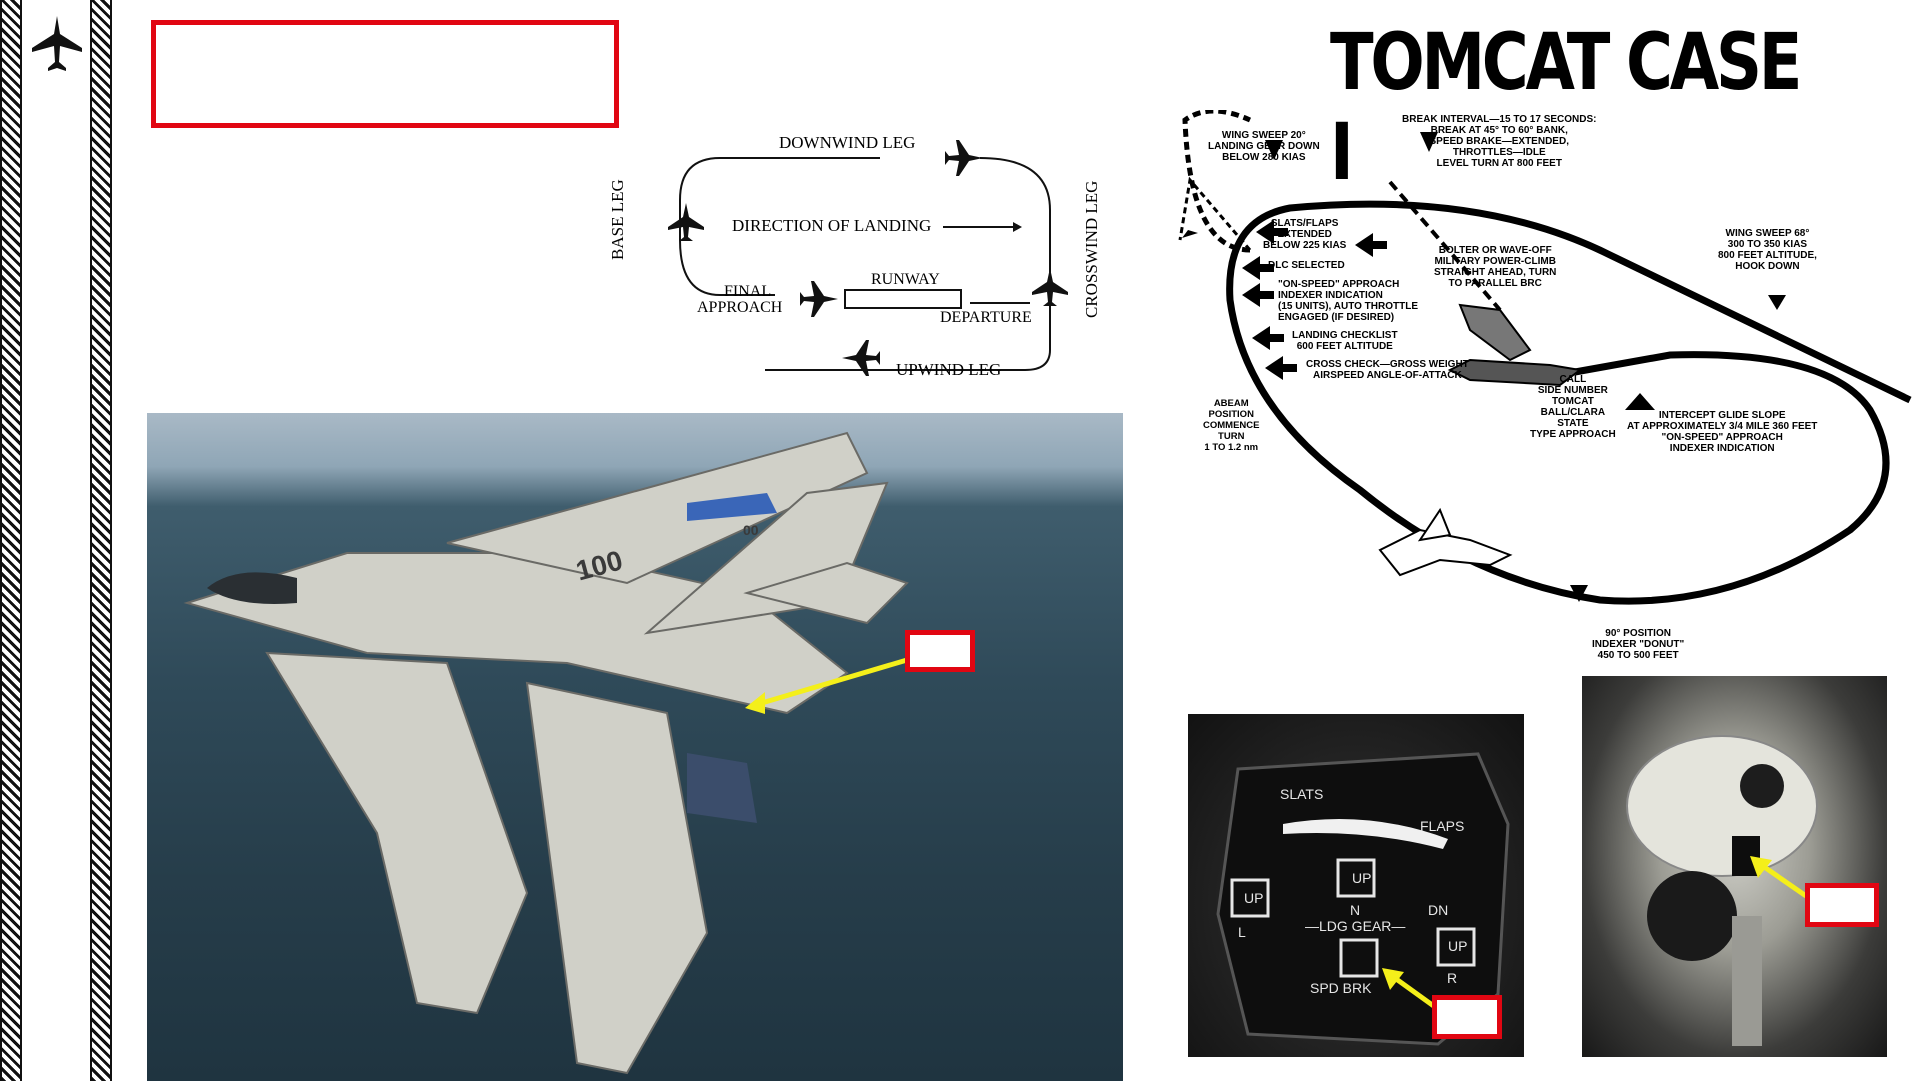 The width and height of the screenshot is (1921, 1081). I want to click on jet-icon, so click(57, 43).